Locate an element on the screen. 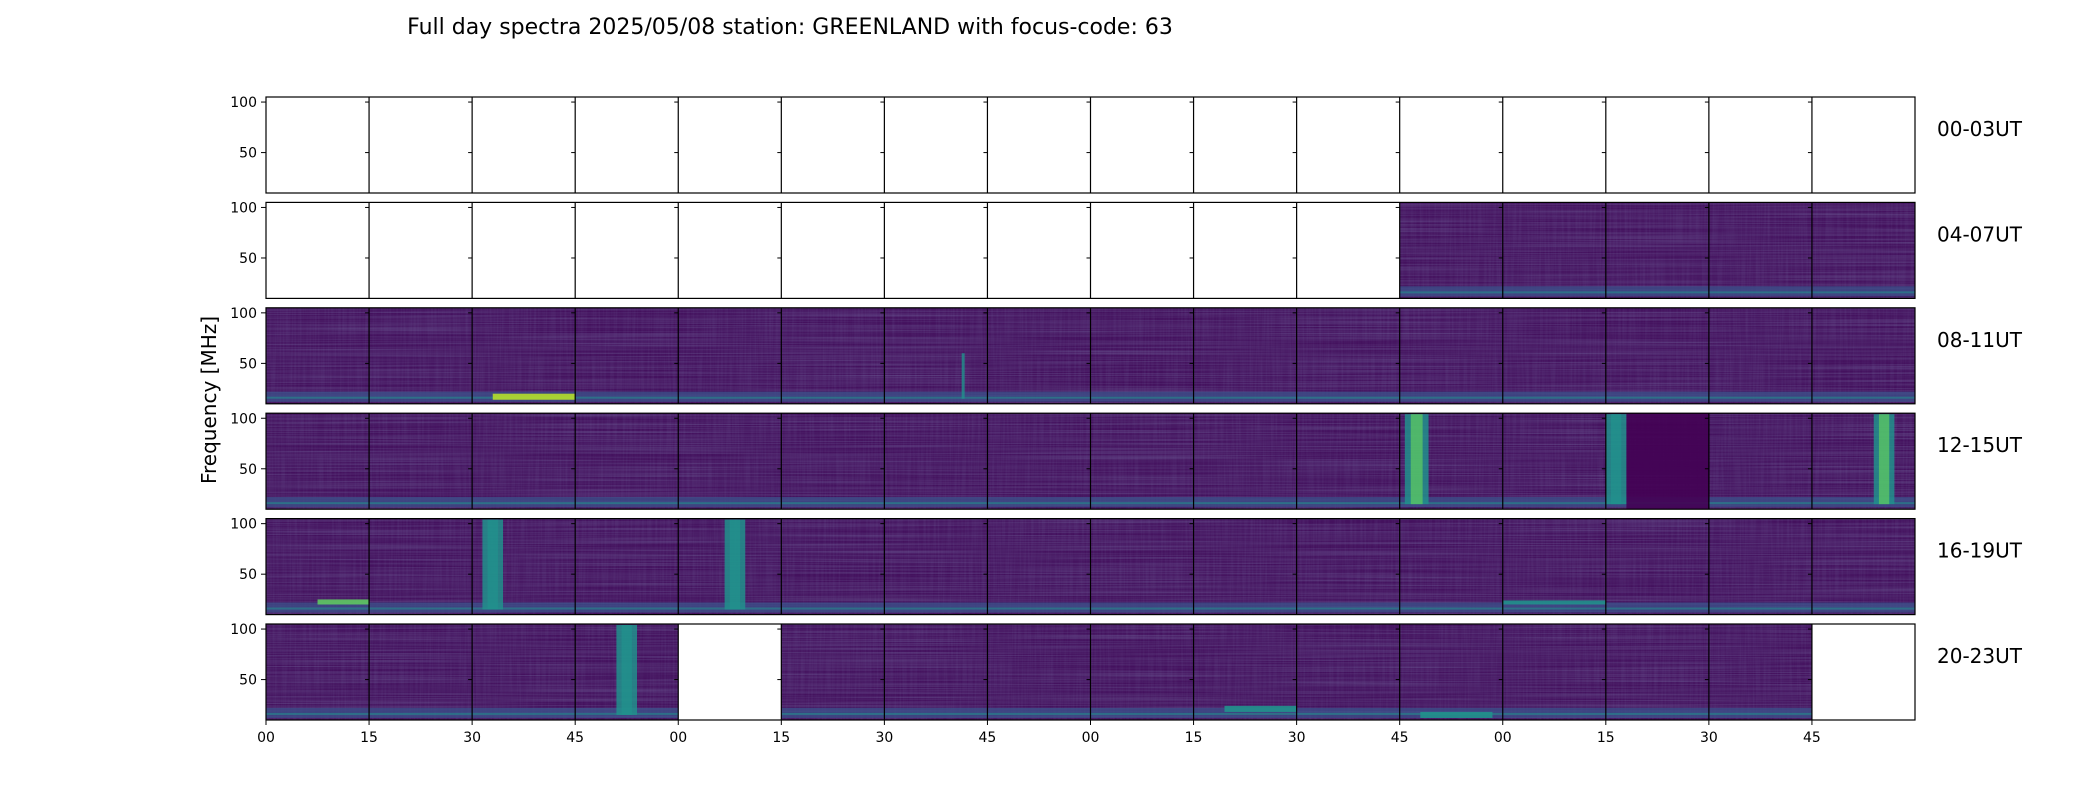  row-label-0: 00-03UT is located at coordinates (1980, 129).